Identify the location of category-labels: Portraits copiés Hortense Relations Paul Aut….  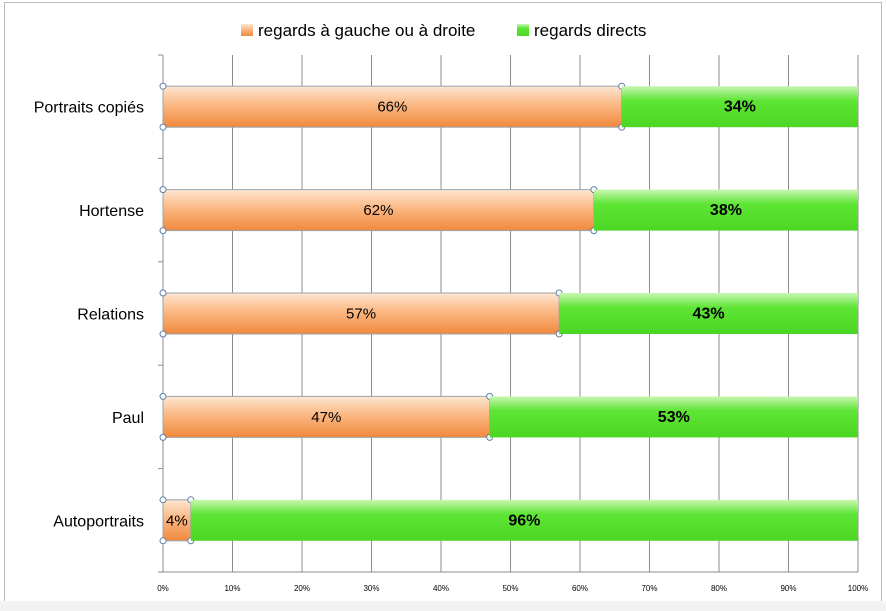
(89, 315).